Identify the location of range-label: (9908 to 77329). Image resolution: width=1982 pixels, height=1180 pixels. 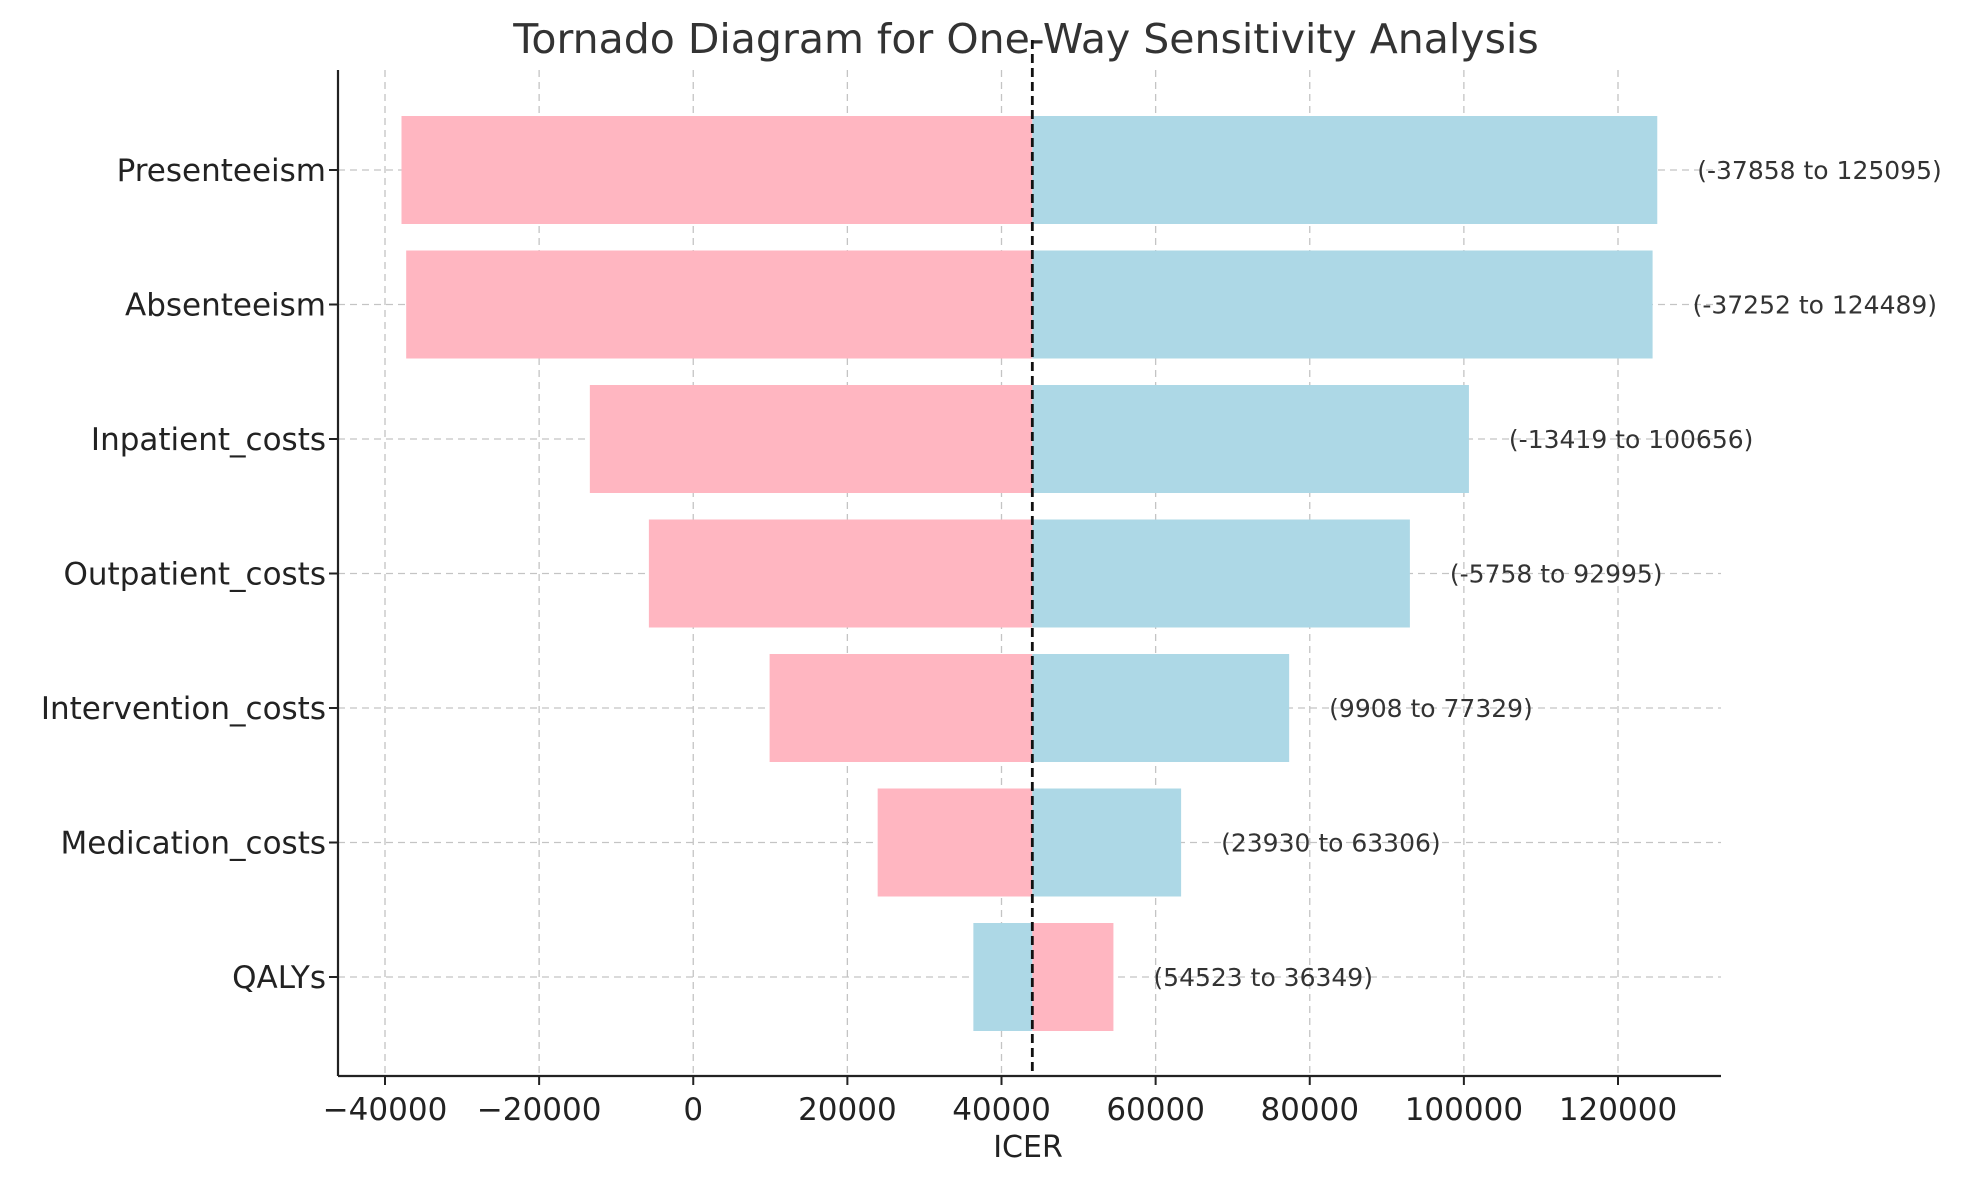
(1431, 708).